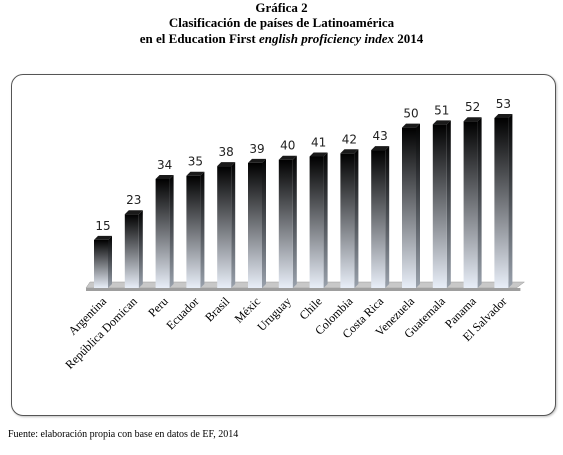 The image size is (563, 455). I want to click on data-label: 41, so click(318, 142).